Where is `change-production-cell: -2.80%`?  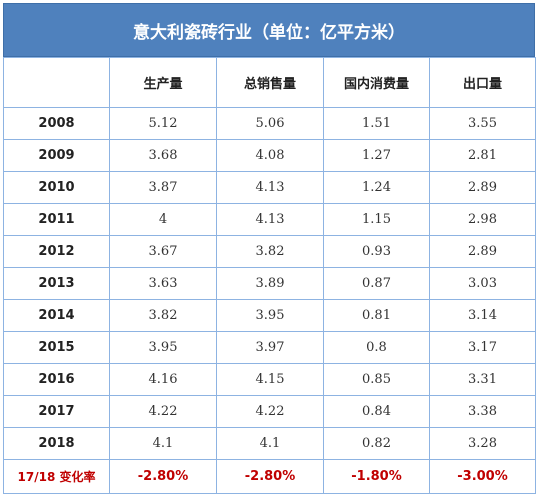 change-production-cell: -2.80% is located at coordinates (163, 476).